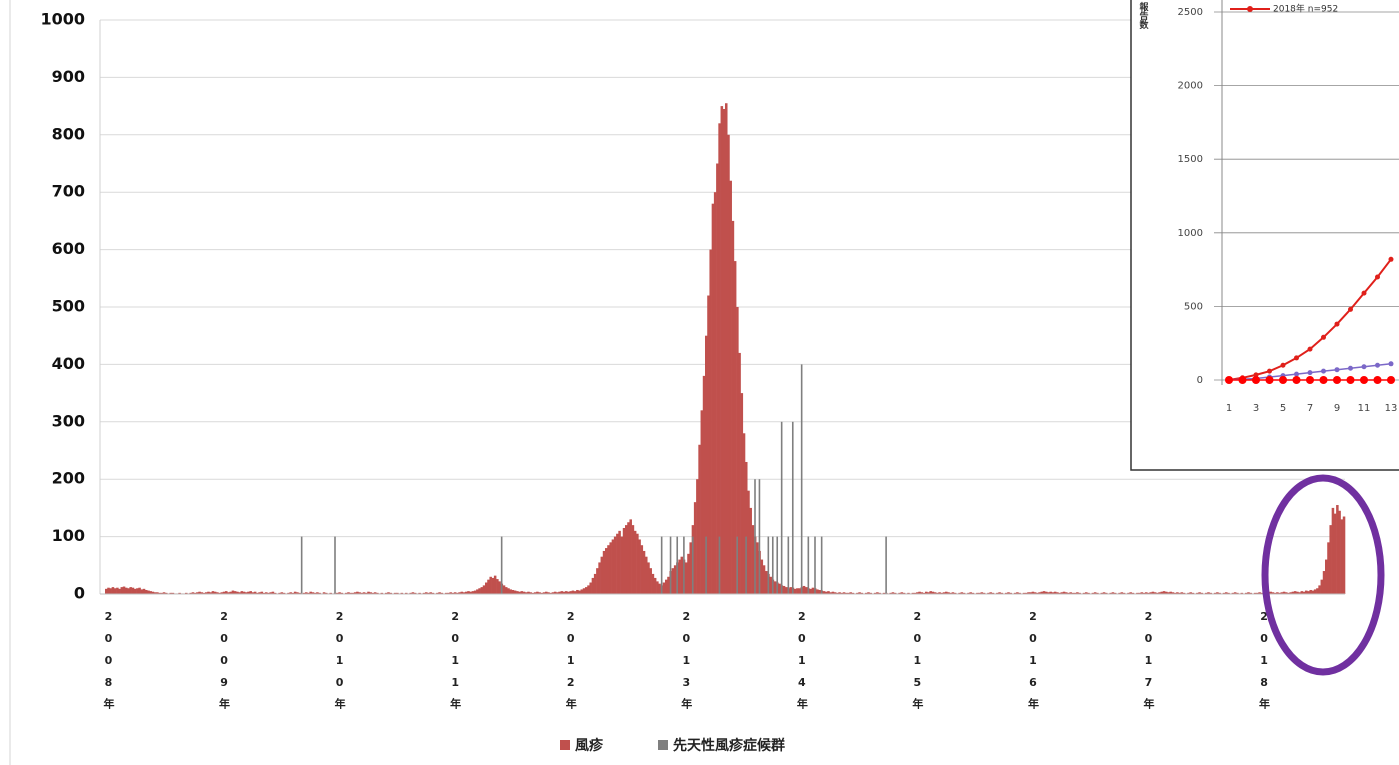  What do you see at coordinates (1337, 408) in the screenshot?
I see `x-tick-label: 9` at bounding box center [1337, 408].